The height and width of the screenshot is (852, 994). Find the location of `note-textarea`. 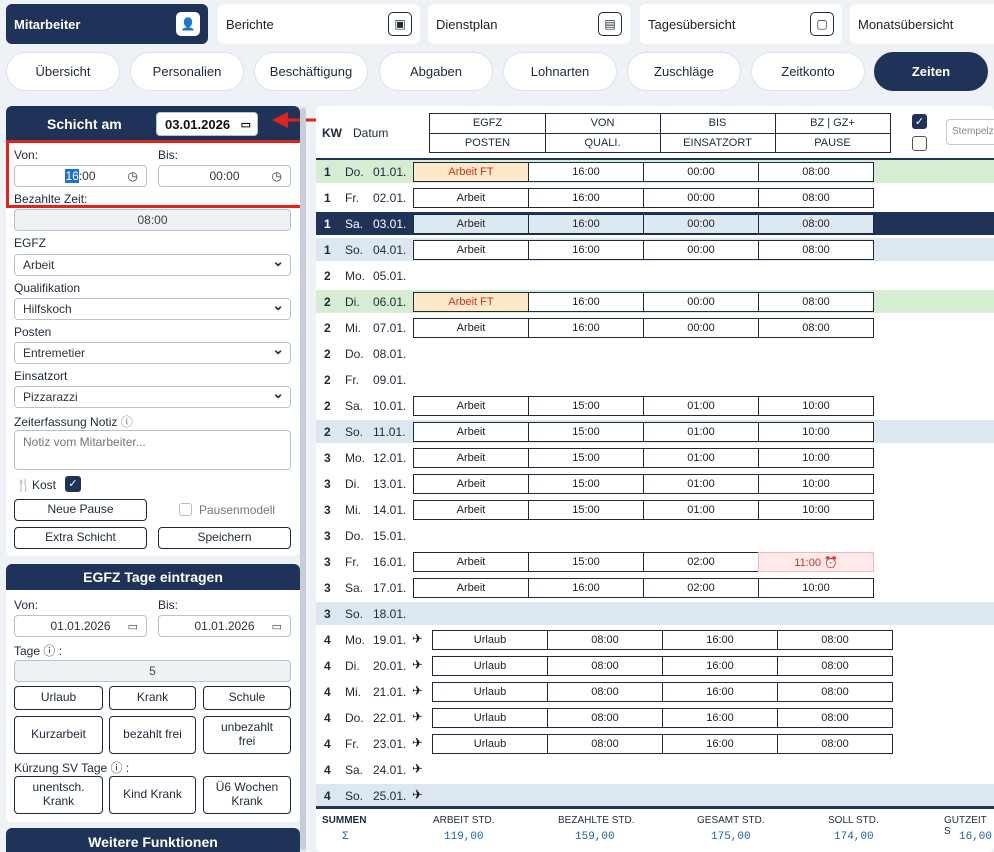

note-textarea is located at coordinates (152, 450).